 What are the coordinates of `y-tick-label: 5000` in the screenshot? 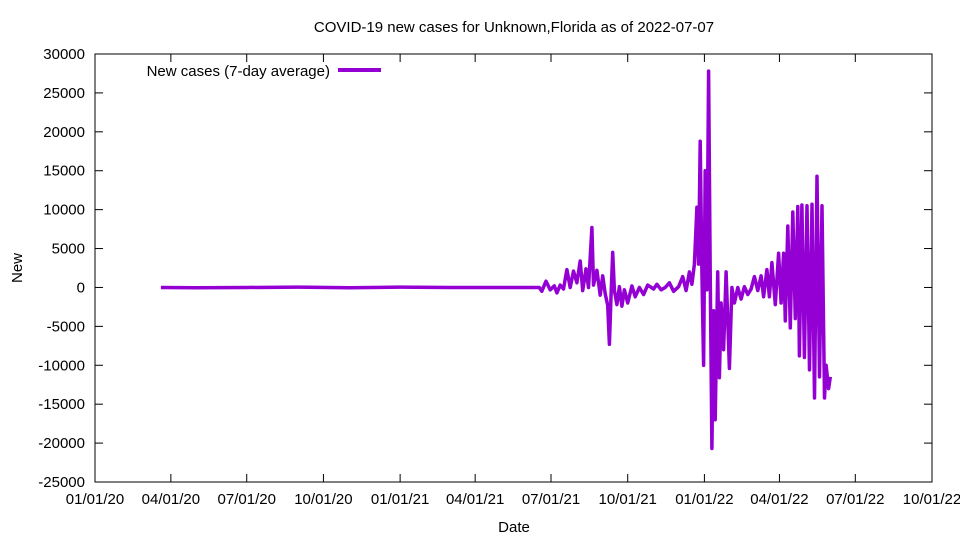 It's located at (68, 249).